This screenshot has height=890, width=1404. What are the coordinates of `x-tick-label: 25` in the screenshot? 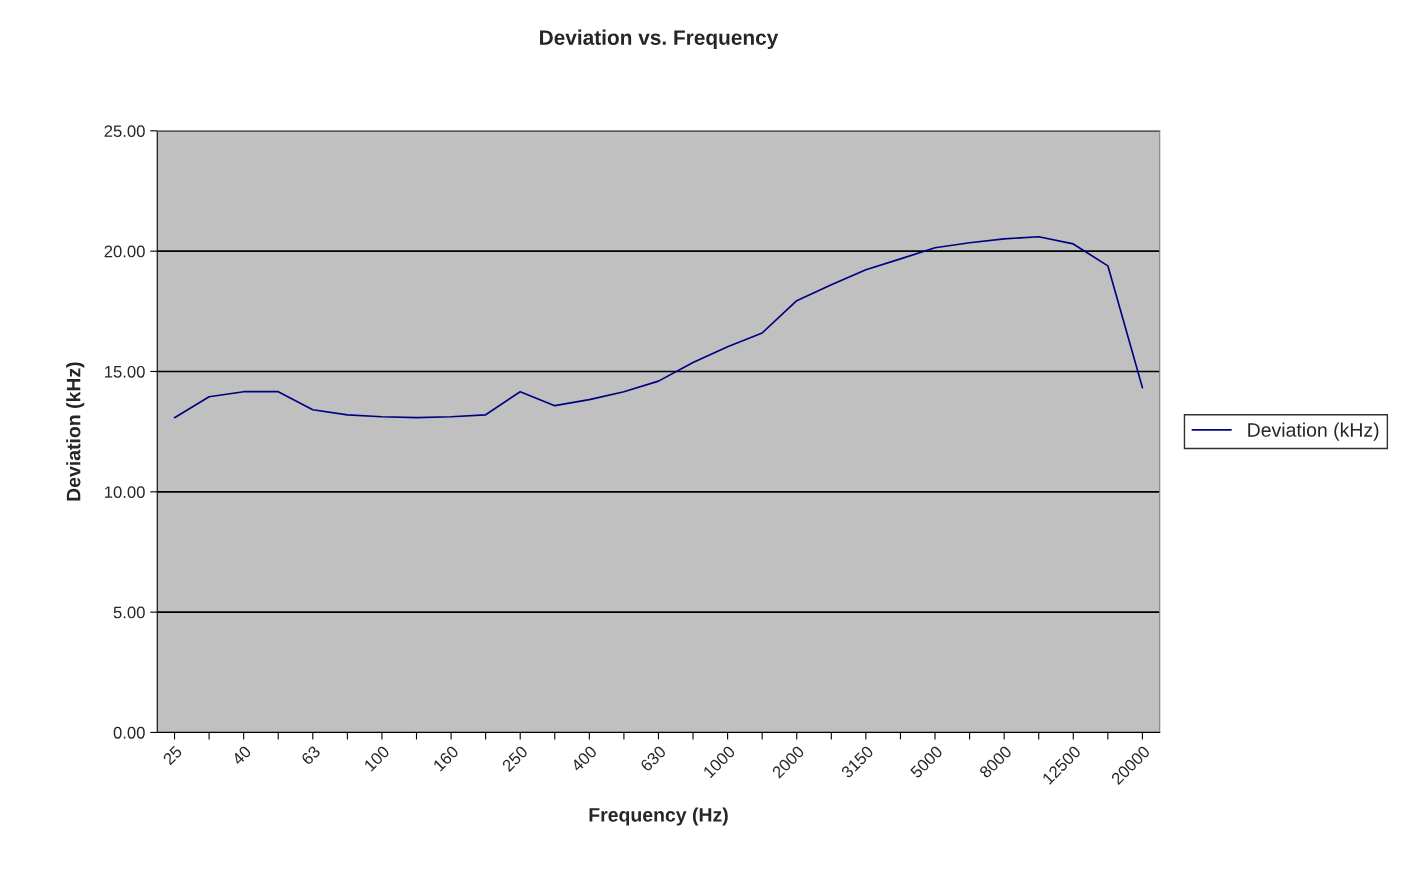 It's located at (172, 755).